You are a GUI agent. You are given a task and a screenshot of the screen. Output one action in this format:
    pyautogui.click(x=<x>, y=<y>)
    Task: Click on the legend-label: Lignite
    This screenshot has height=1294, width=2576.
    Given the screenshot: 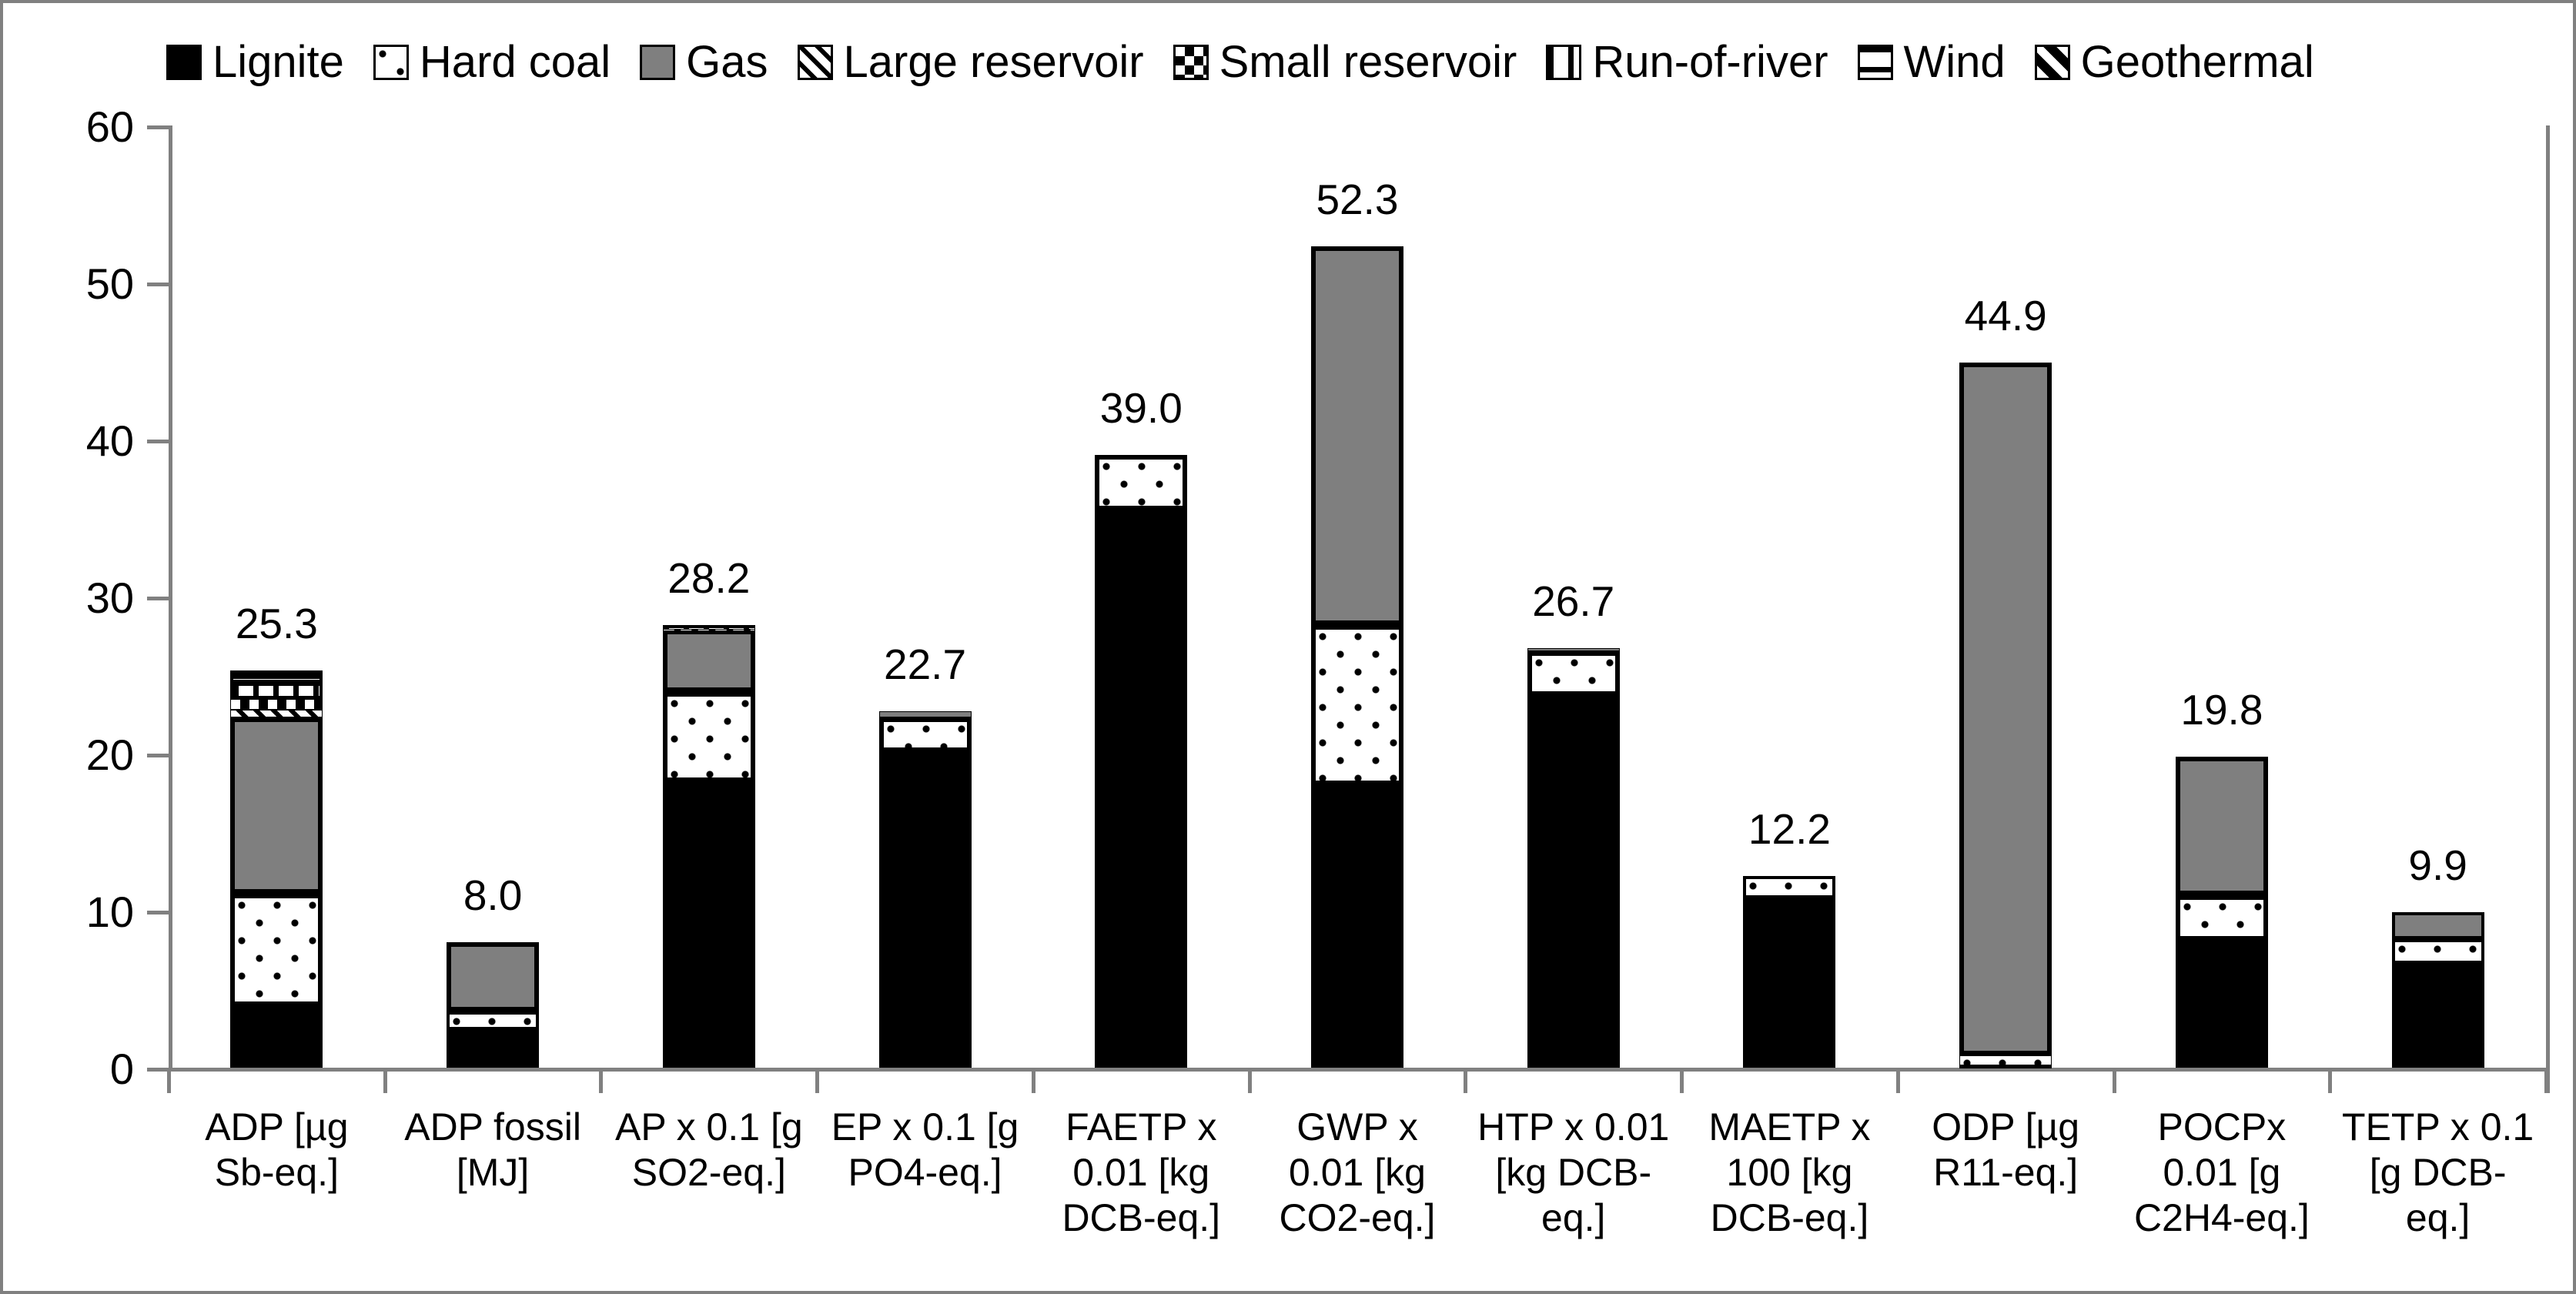 What is the action you would take?
    pyautogui.click(x=278, y=62)
    